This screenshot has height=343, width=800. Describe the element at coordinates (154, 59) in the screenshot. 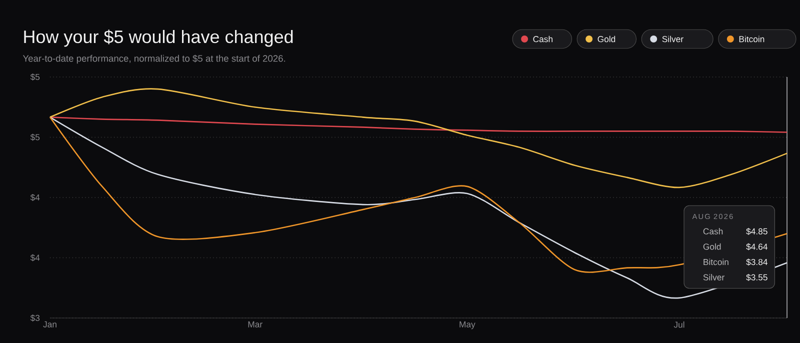

I see `chart-subtitle: Year-to-date performance, normalized to $5 at the start of 2026.` at that location.